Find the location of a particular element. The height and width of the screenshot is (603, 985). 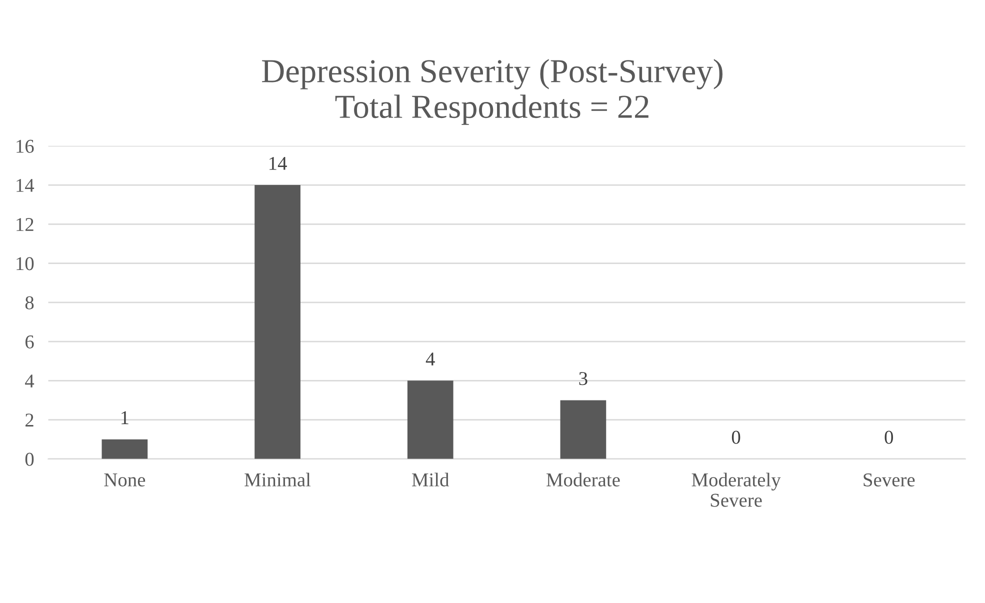

chart-title: Depression Severity (Post-Survey) is located at coordinates (492, 74).